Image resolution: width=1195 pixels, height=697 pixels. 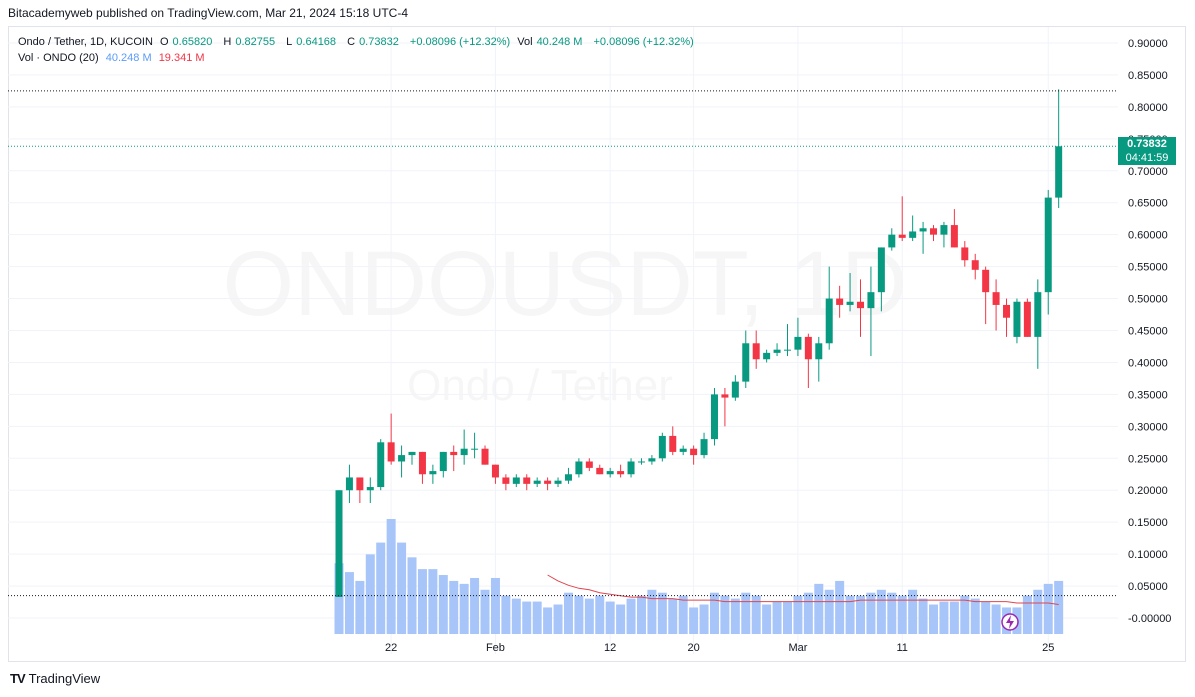 I want to click on y-tick-label: 0.05000, so click(x=1148, y=587).